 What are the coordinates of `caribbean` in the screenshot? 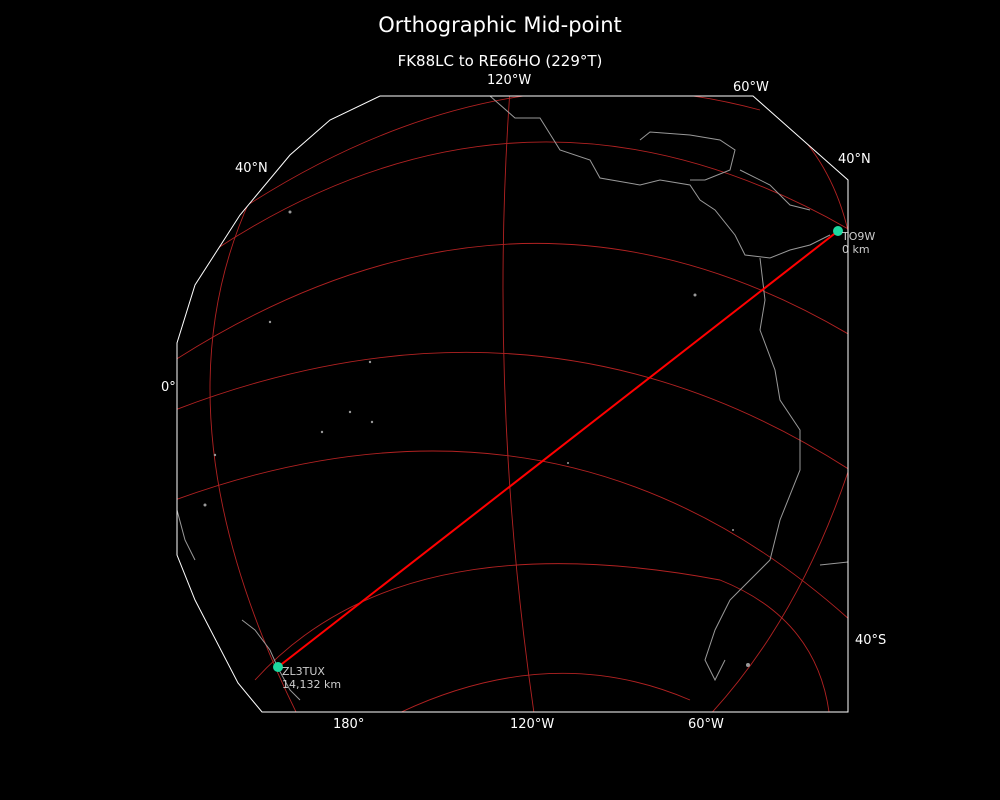 It's located at (775, 190).